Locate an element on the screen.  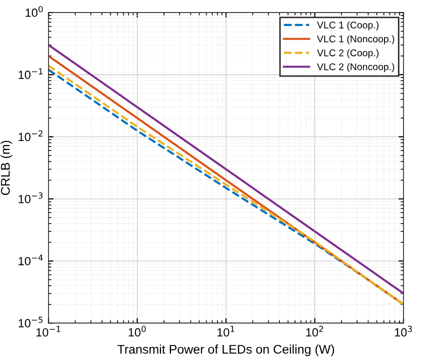
y-tick-label: 10$^{−3}$ is located at coordinates (30, 198).